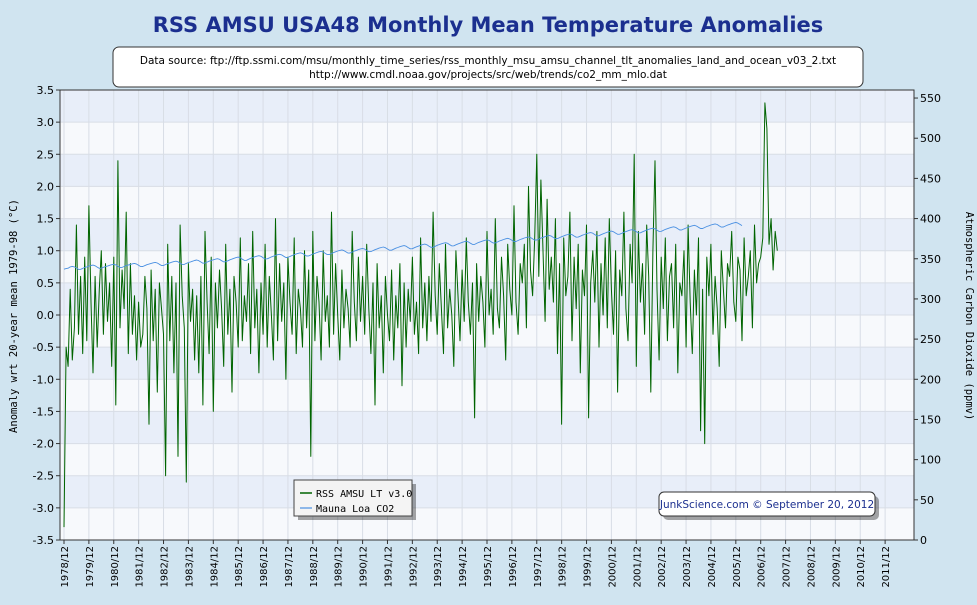 This screenshot has width=977, height=605. I want to click on legend-label-rss: RSS AMSU LT v3.0, so click(364, 494).